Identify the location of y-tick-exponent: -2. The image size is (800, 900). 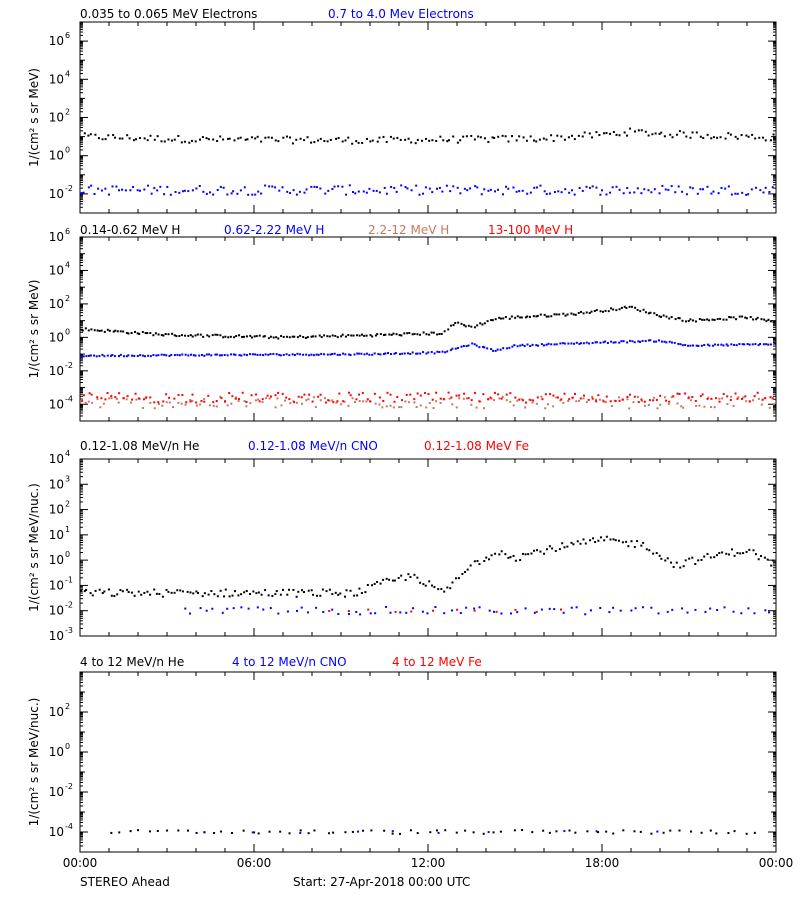
(69, 188).